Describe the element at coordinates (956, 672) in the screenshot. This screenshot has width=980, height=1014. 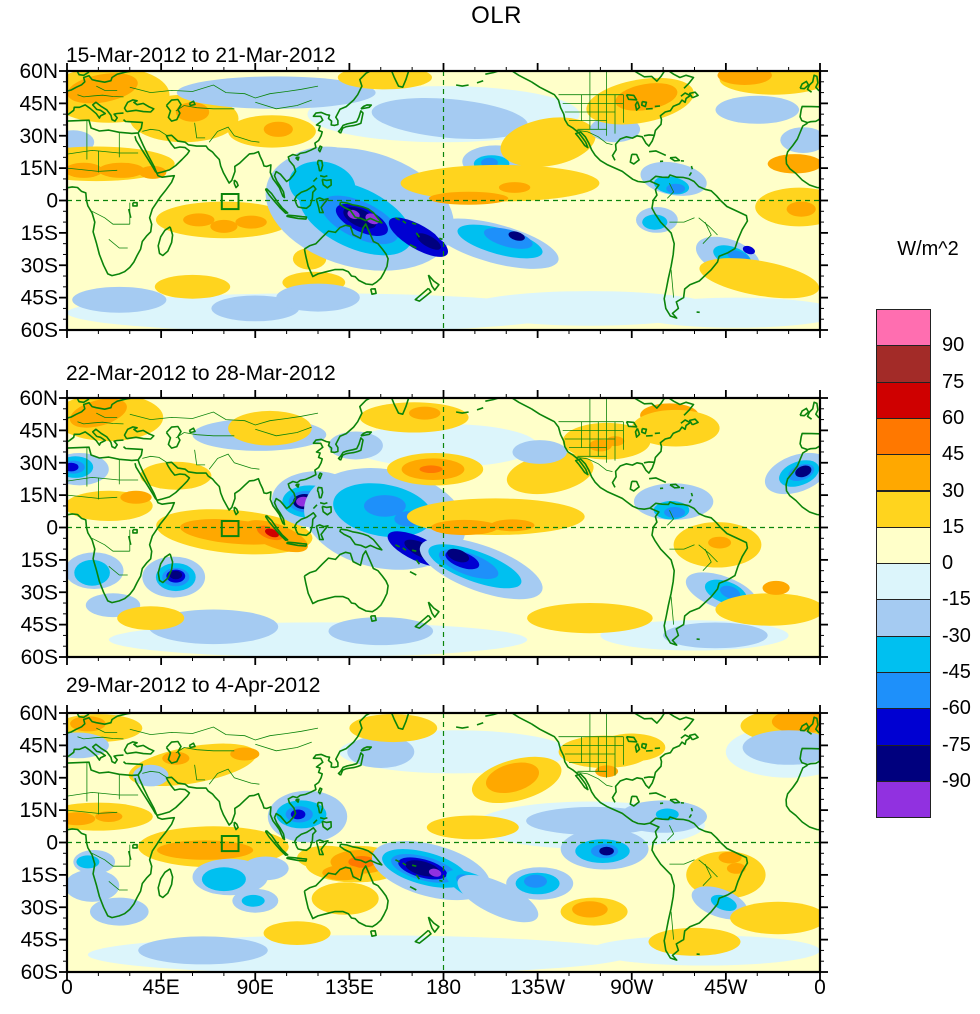
I see `colorbar-tick-label: -45` at that location.